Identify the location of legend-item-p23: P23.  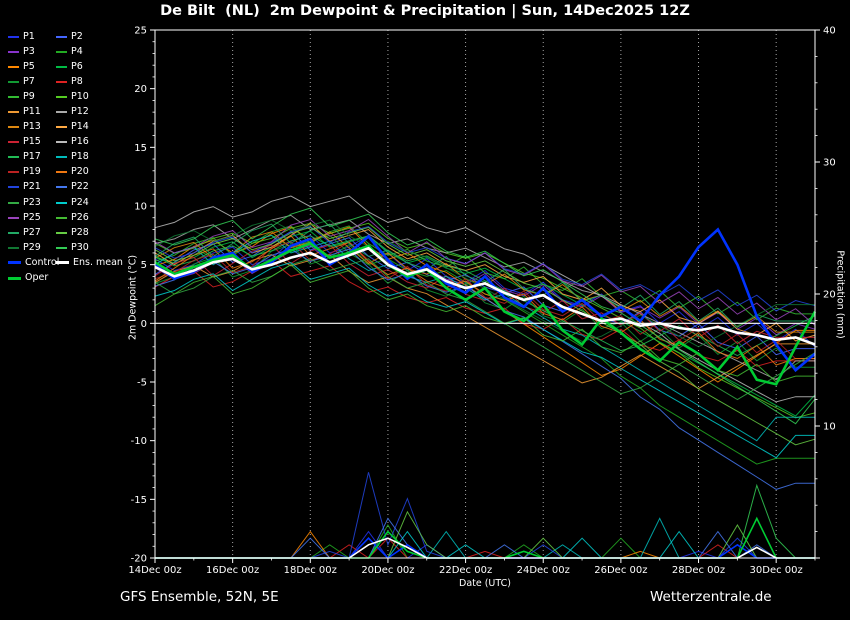
(32, 202).